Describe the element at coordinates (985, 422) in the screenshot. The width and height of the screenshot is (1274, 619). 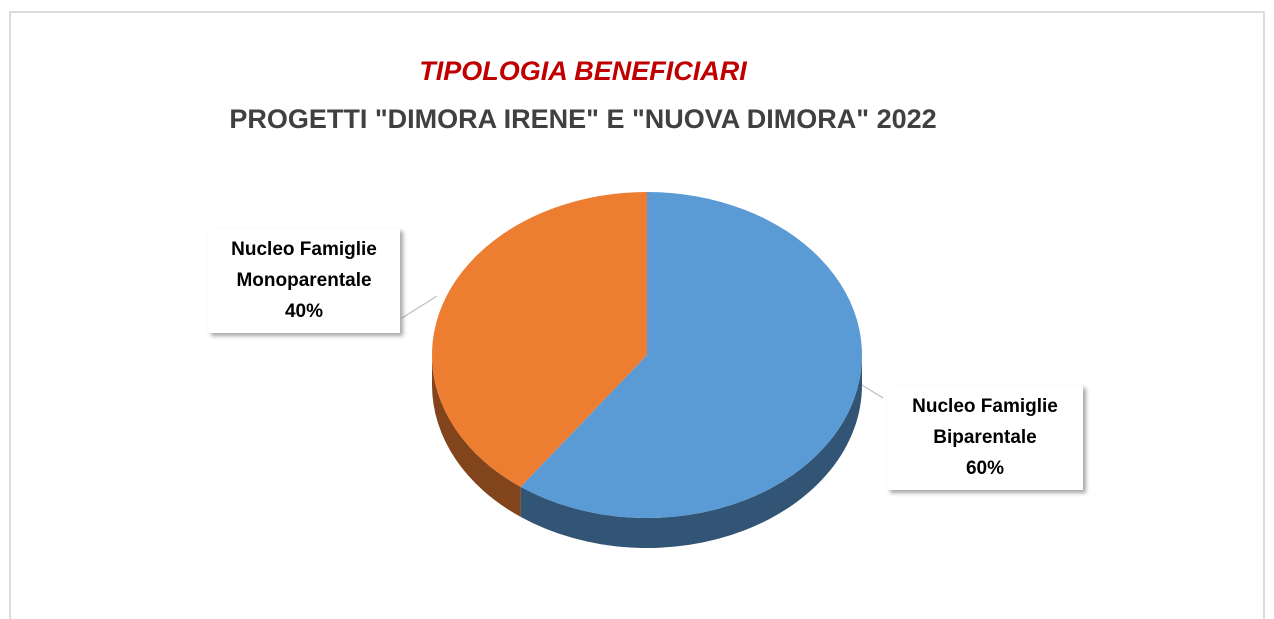
I see `category-label: Nucleo Famiglie Biparentale` at that location.